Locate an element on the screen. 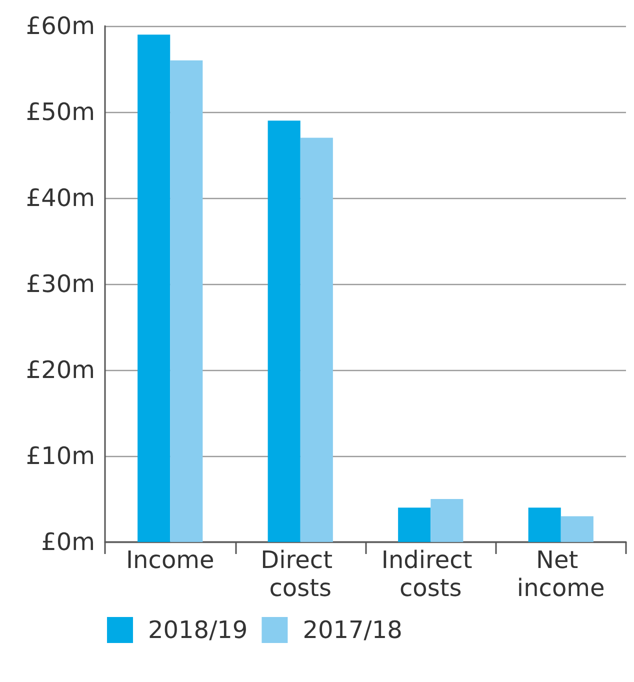 The width and height of the screenshot is (634, 682). y-tick-label: £0m is located at coordinates (68, 542).